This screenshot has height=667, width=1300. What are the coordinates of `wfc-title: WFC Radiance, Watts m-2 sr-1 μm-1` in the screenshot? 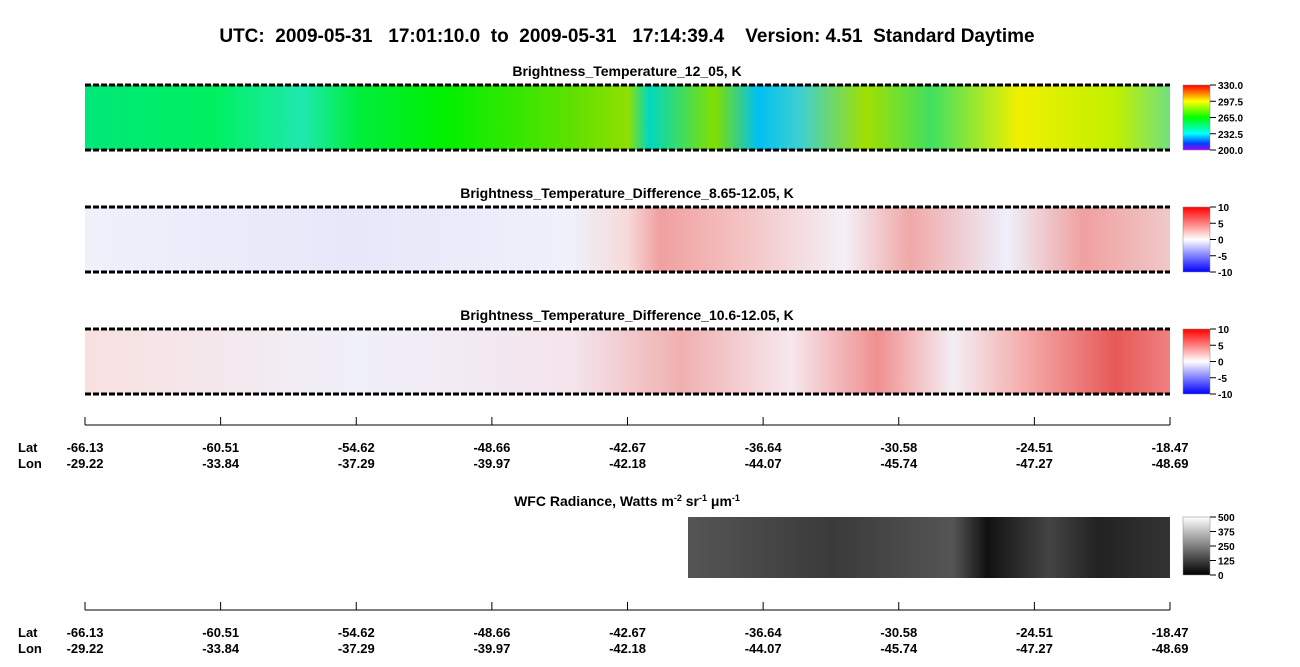 It's located at (627, 501).